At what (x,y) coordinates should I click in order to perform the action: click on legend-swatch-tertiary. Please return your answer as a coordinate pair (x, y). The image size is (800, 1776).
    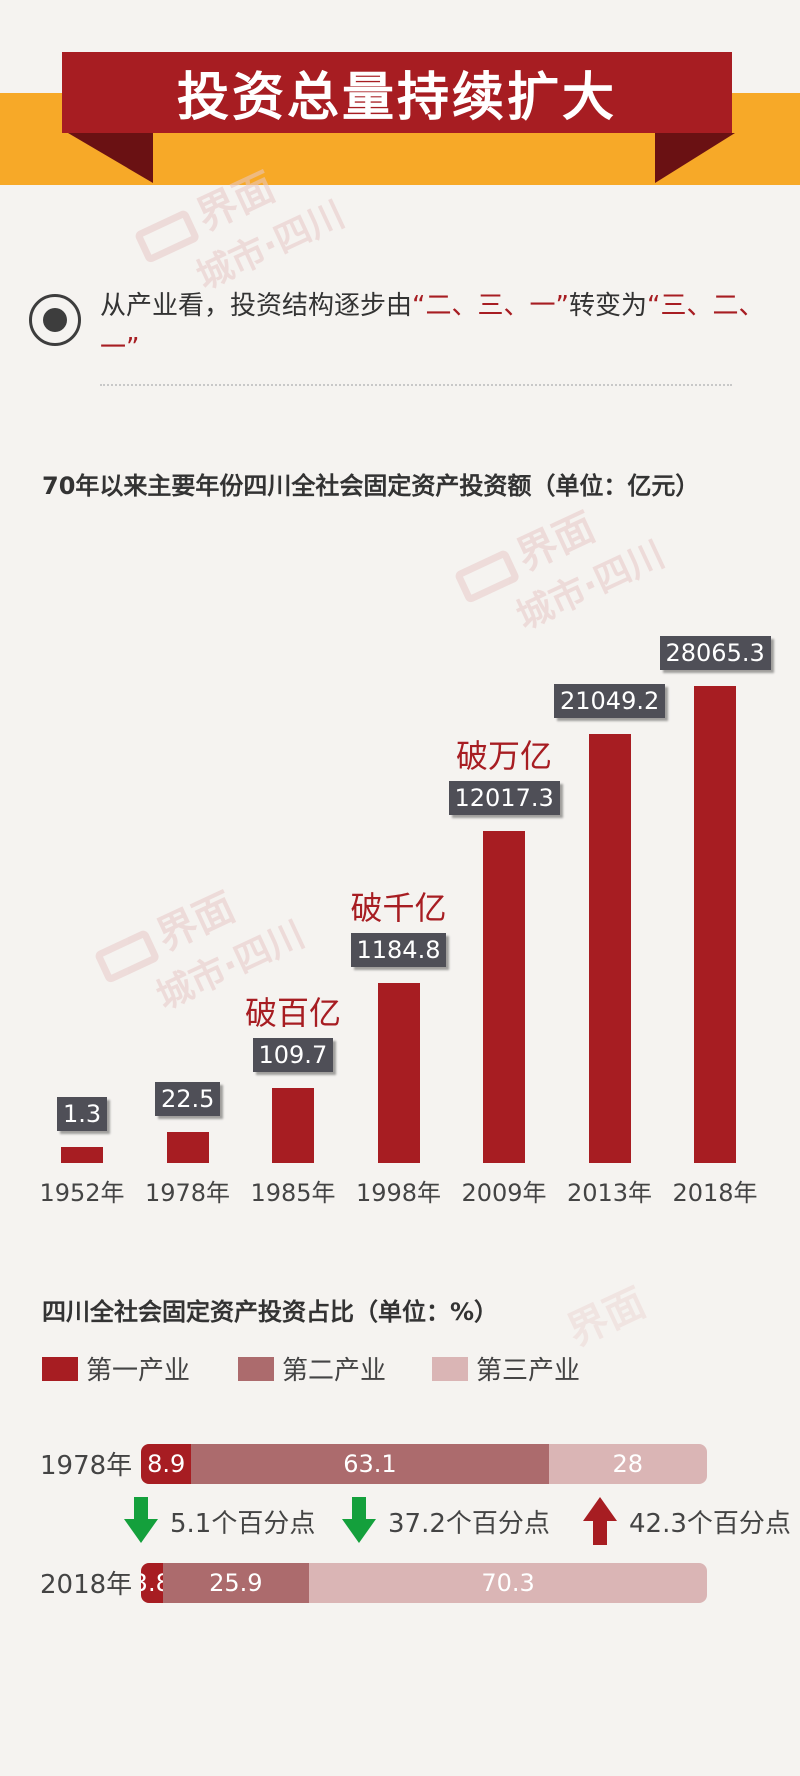
    Looking at the image, I should click on (450, 1368).